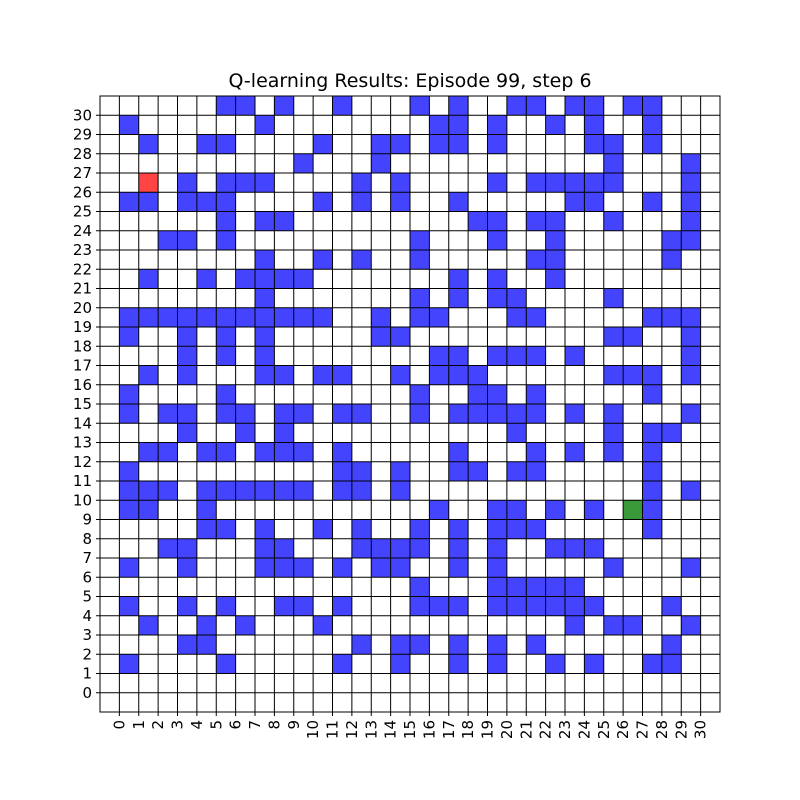  Describe the element at coordinates (82, 115) in the screenshot. I see `y-tick-label: 30` at that location.